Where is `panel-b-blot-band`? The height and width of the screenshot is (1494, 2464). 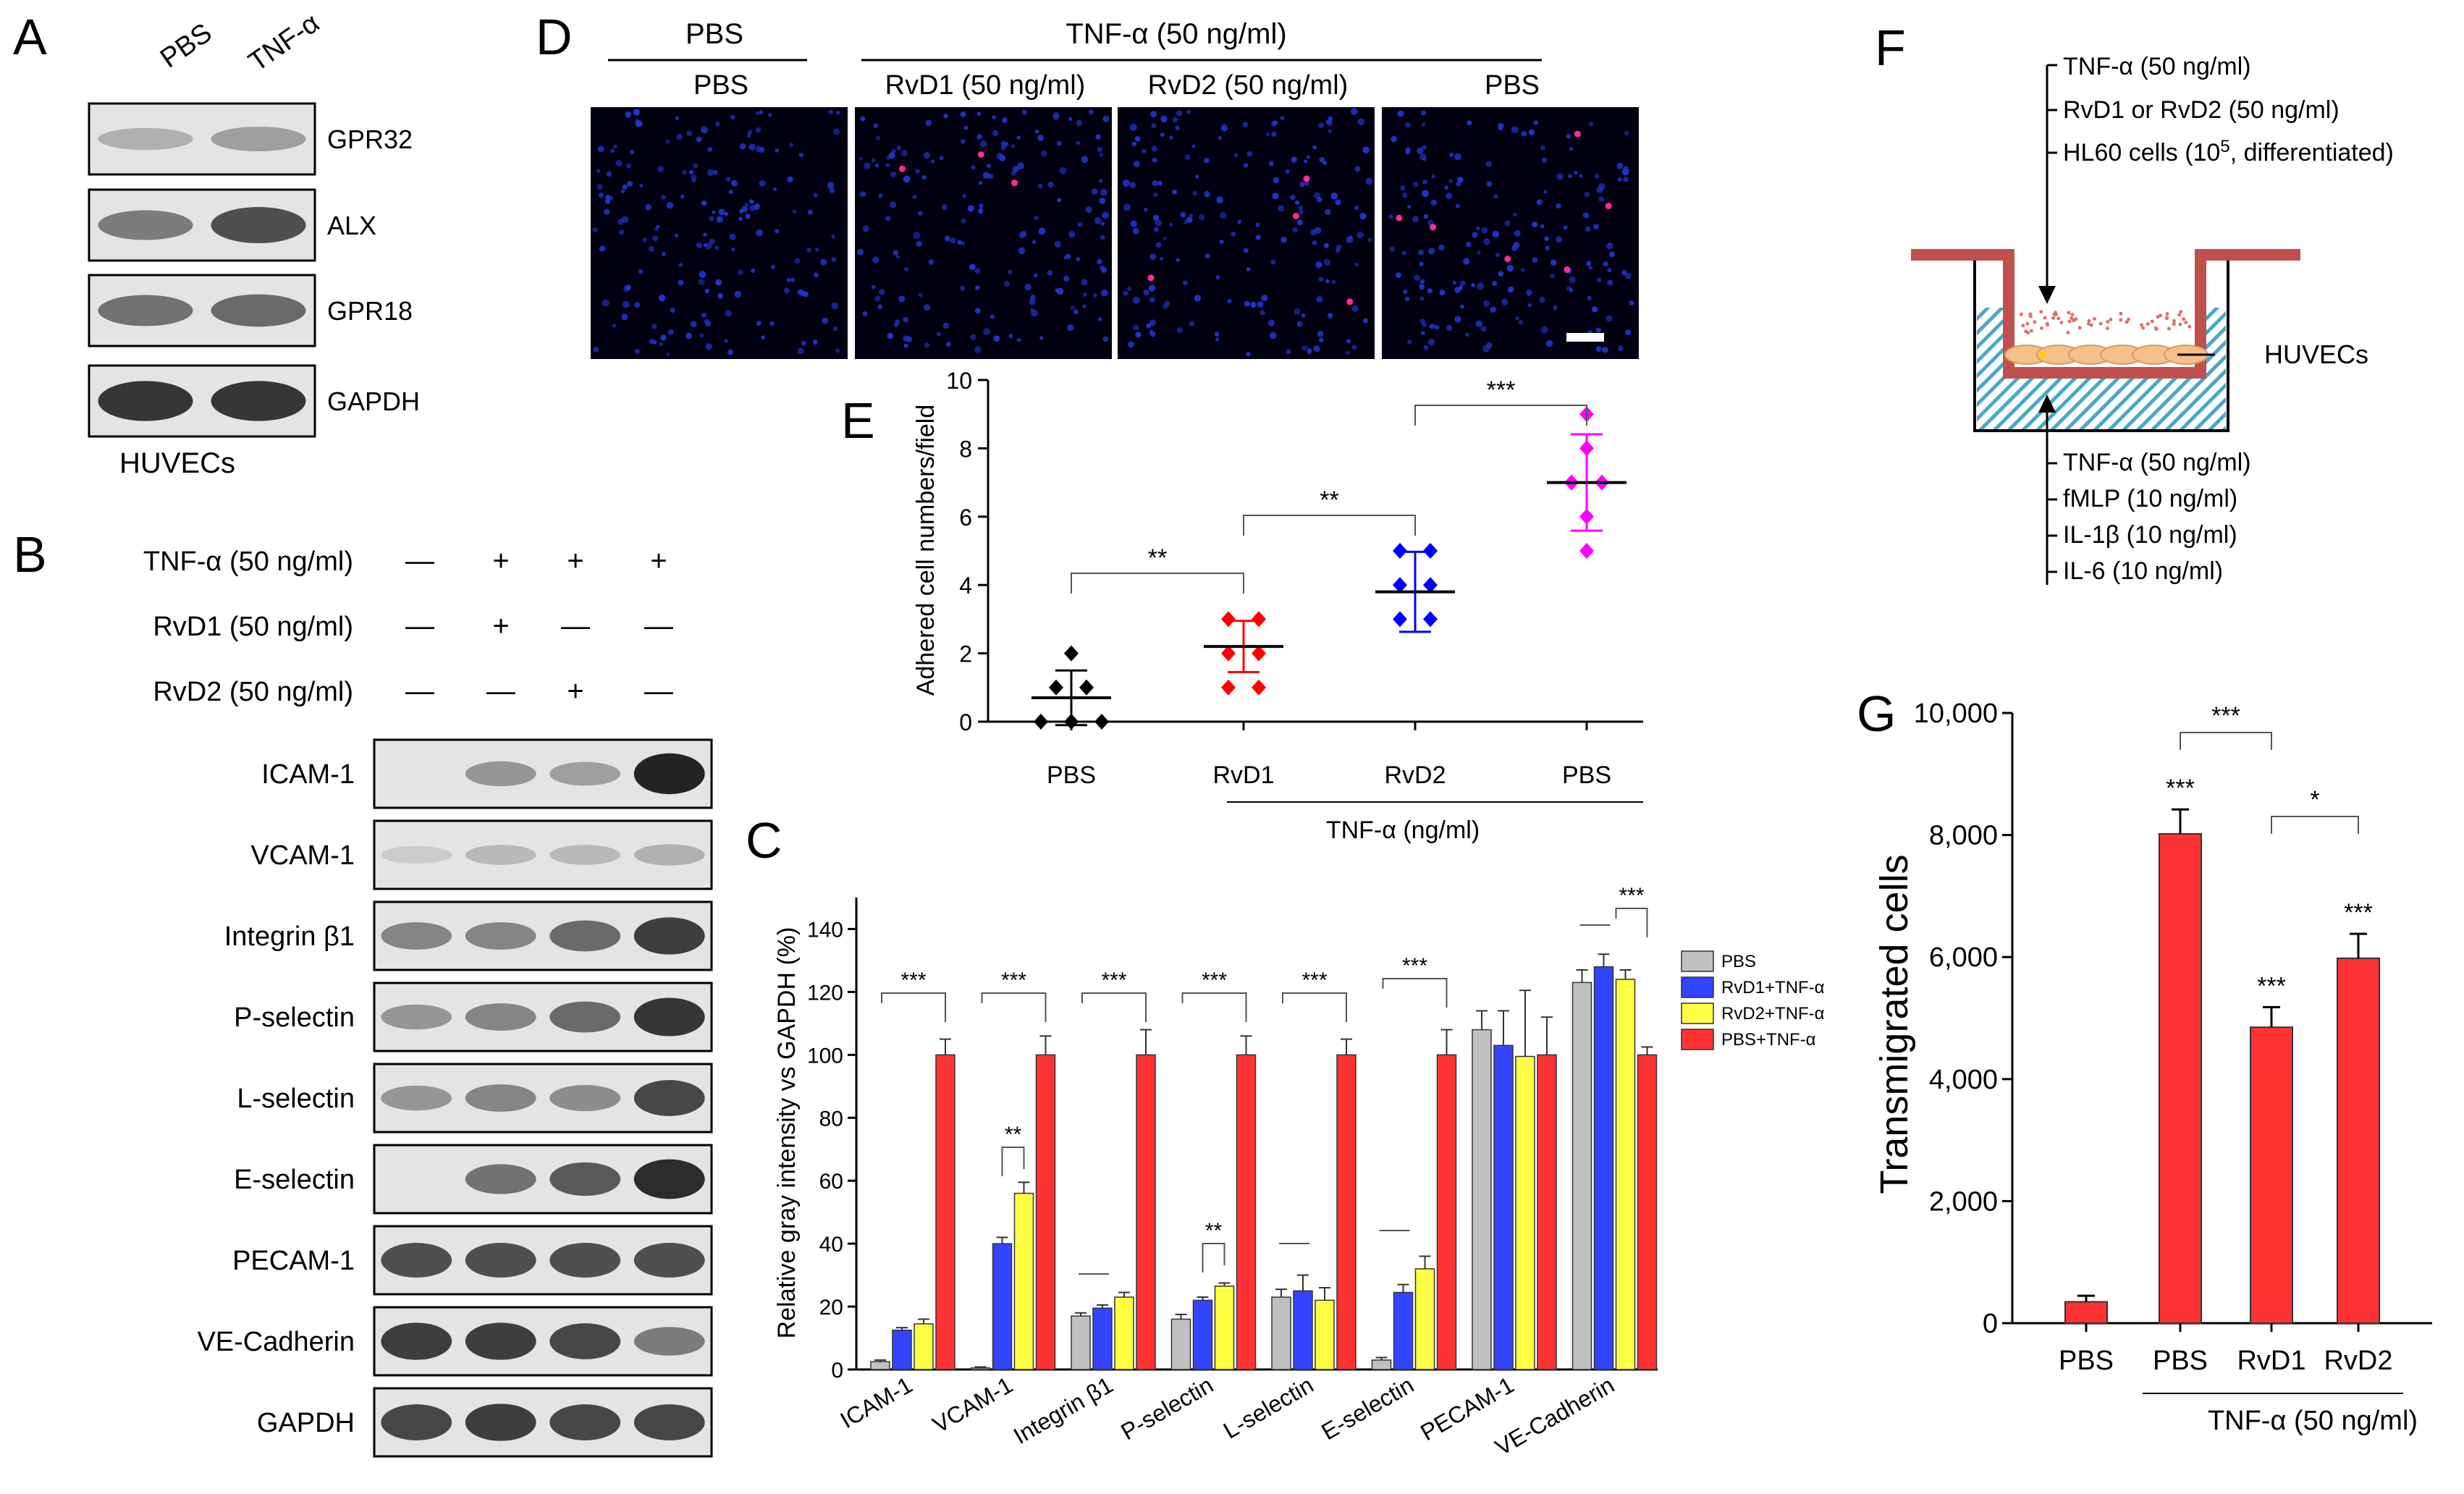 panel-b-blot-band is located at coordinates (500, 936).